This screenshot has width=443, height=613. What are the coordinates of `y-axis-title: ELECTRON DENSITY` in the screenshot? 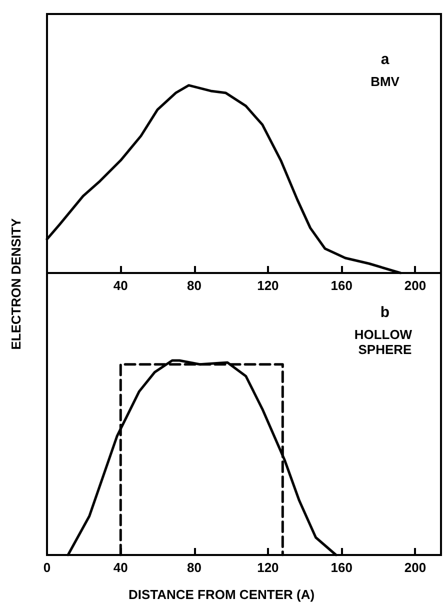 It's located at (16, 284).